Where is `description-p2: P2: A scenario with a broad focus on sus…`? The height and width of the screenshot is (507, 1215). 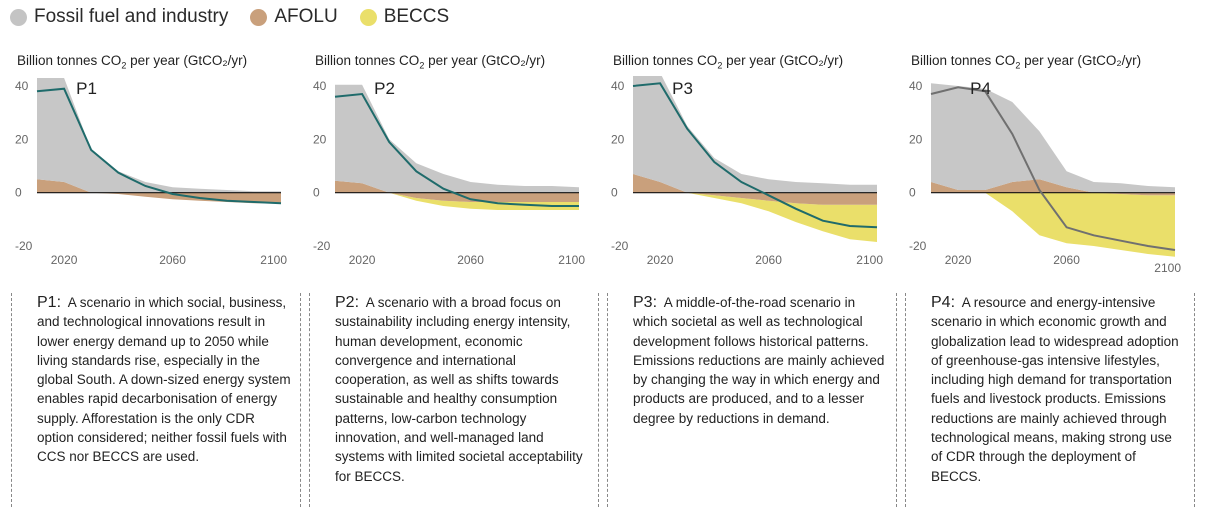 description-p2: P2: A scenario with a broad focus on sus… is located at coordinates (462, 389).